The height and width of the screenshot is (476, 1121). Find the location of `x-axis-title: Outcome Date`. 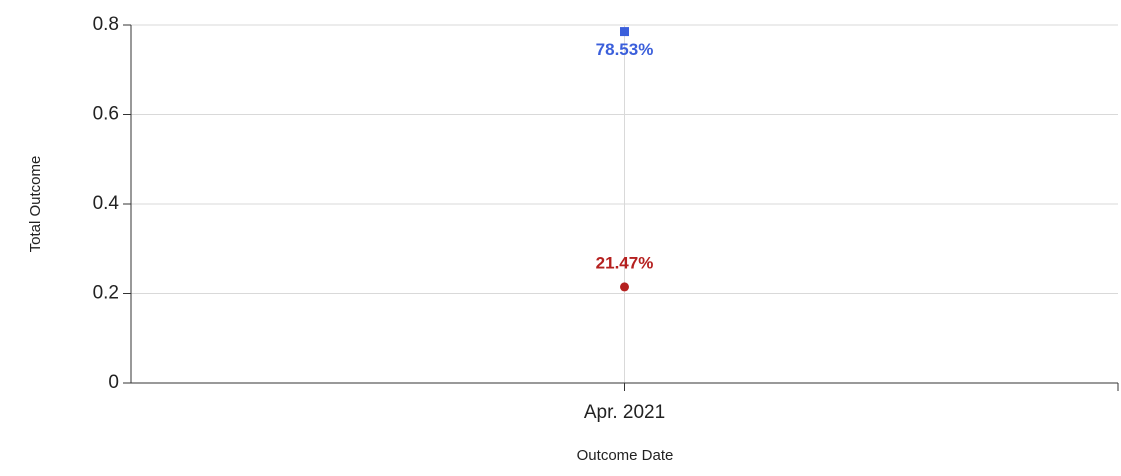

x-axis-title: Outcome Date is located at coordinates (625, 455).